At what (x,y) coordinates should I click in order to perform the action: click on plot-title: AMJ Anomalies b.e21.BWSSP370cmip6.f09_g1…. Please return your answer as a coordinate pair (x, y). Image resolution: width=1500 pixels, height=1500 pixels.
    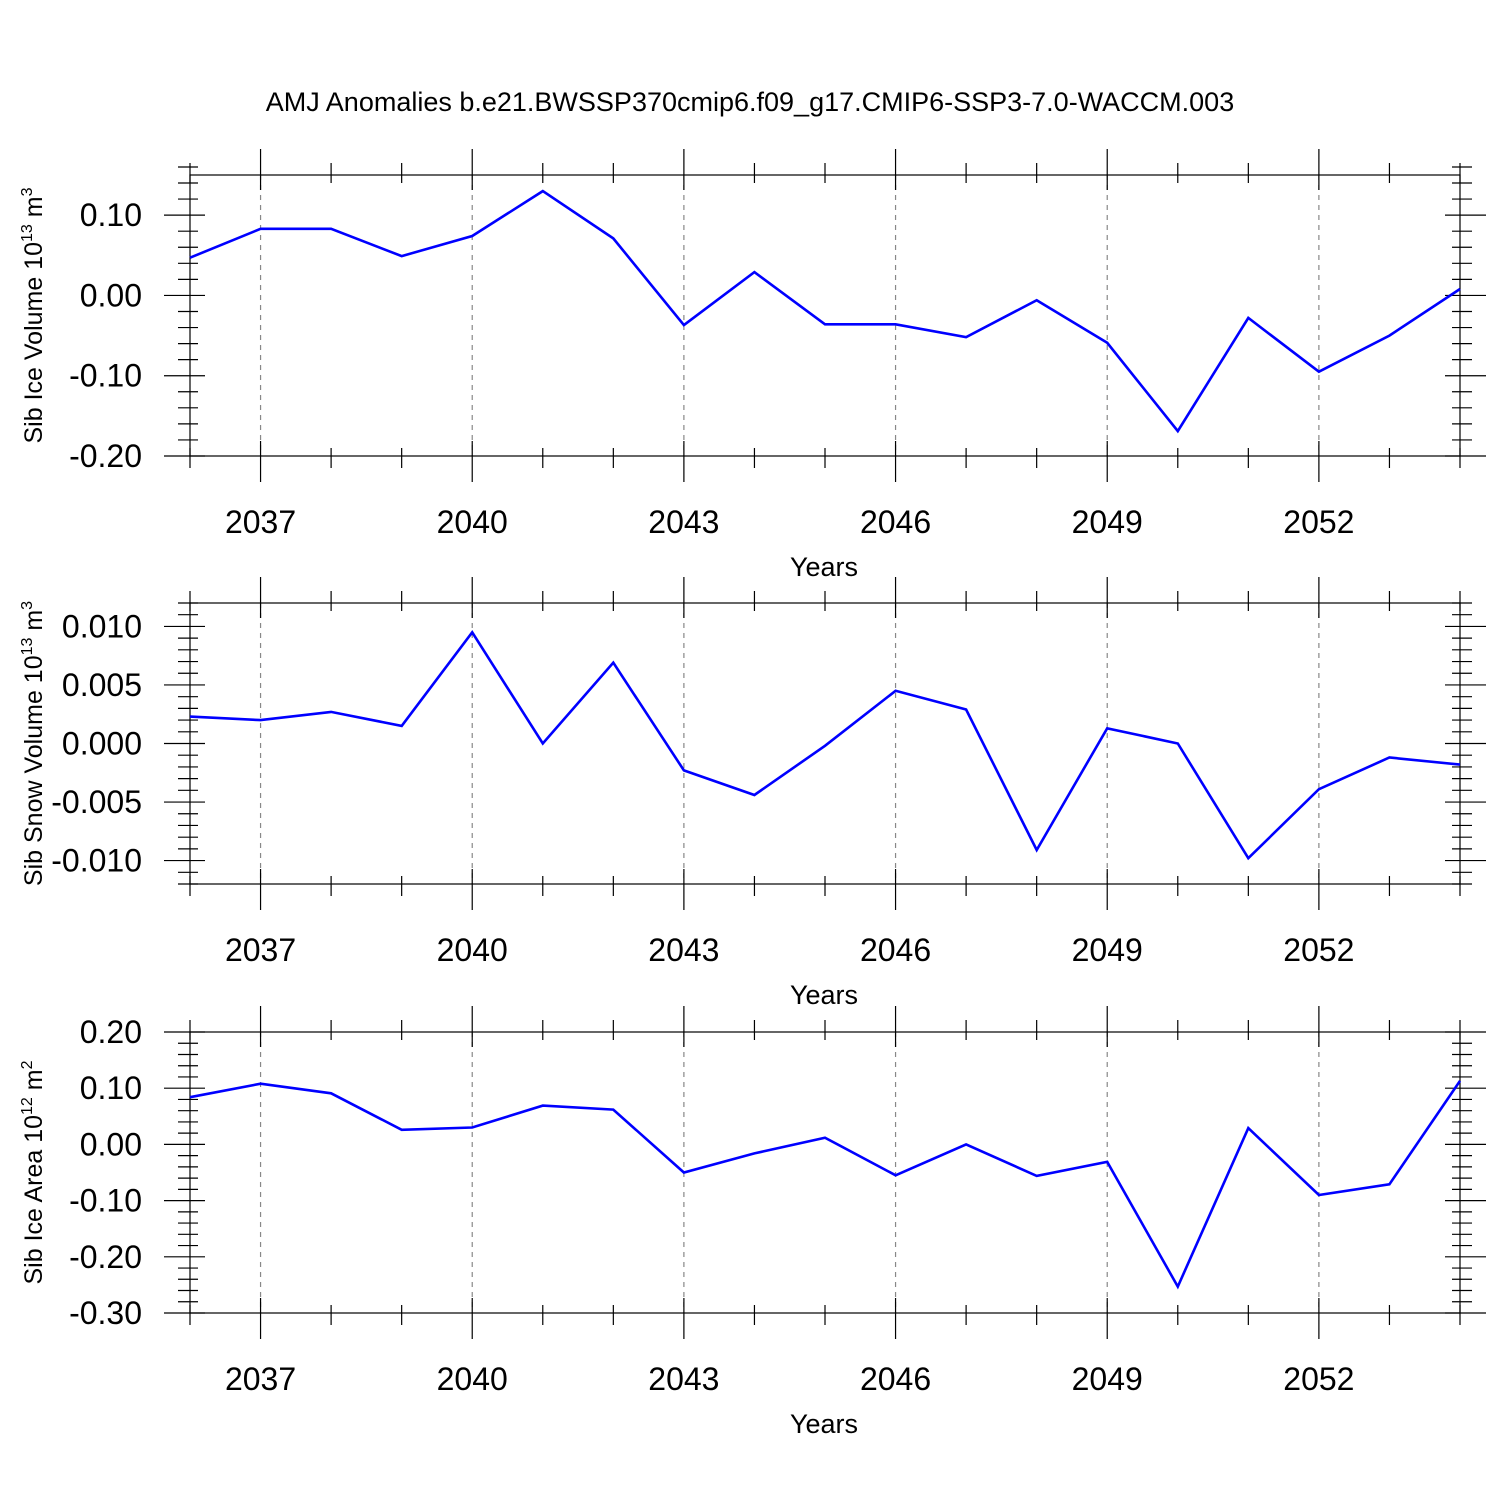
    Looking at the image, I should click on (750, 102).